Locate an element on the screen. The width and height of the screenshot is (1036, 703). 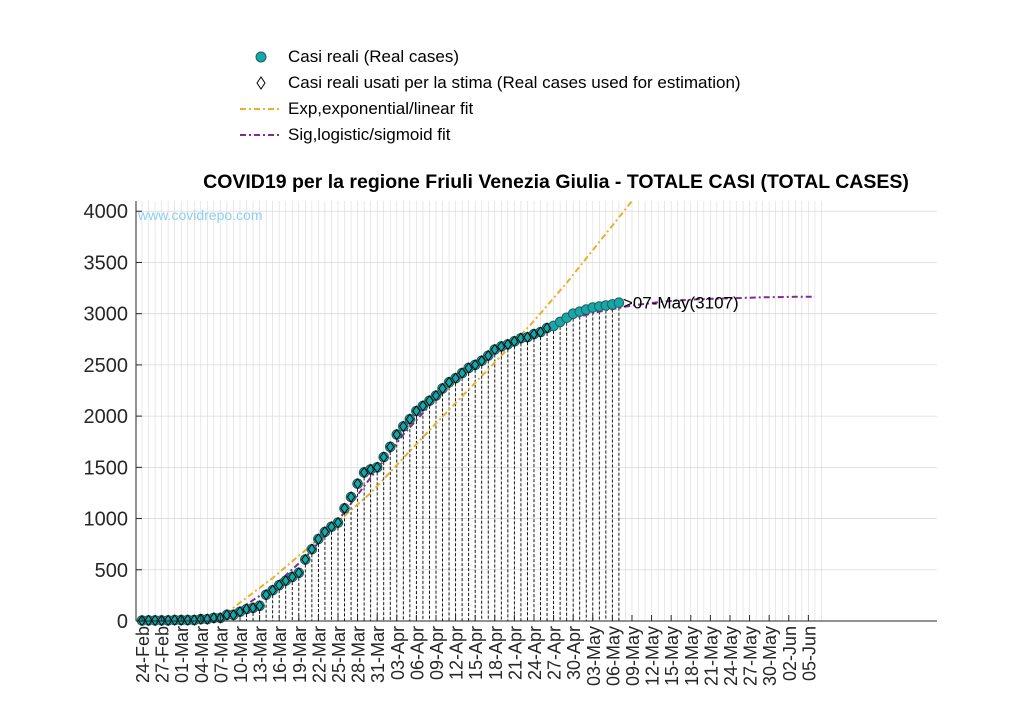
x-tick-label: 30-Apr is located at coordinates (574, 653).